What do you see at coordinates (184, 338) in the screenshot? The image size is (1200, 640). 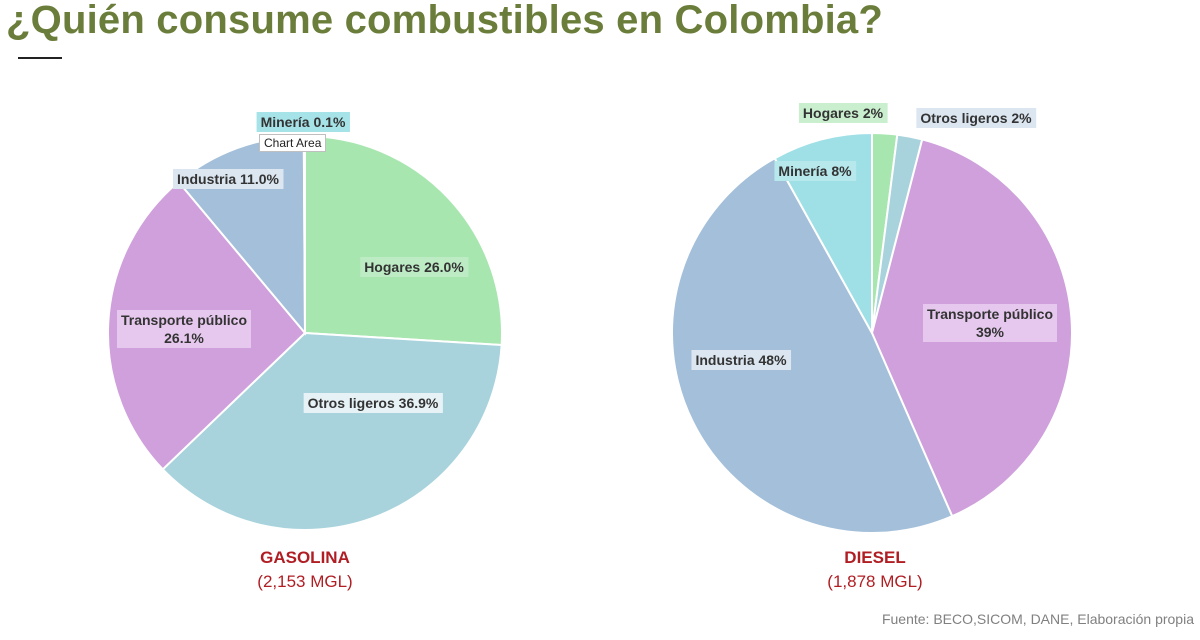 I see `svg-text: 26.1%` at bounding box center [184, 338].